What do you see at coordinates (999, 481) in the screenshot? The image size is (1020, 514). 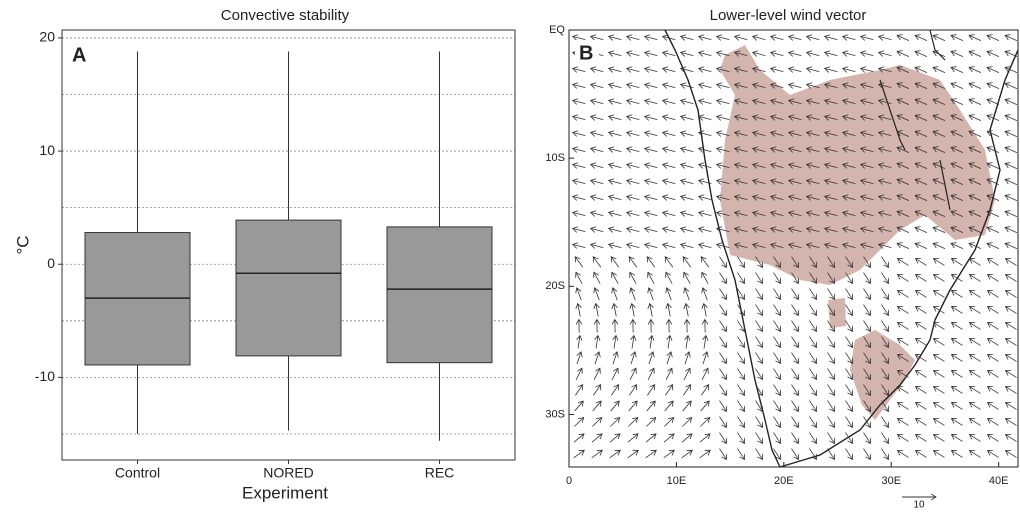 I see `x-tick-label: 40E` at bounding box center [999, 481].